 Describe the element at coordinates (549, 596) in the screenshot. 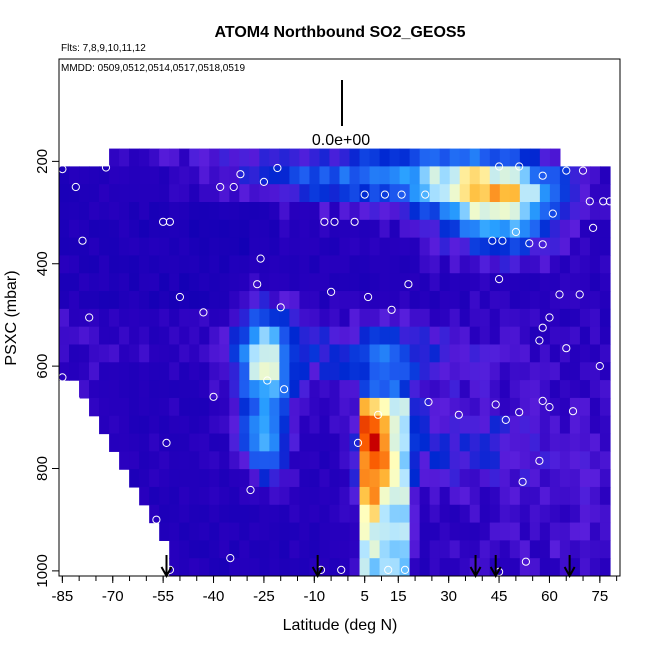

I see `x-tick-label: 60` at that location.